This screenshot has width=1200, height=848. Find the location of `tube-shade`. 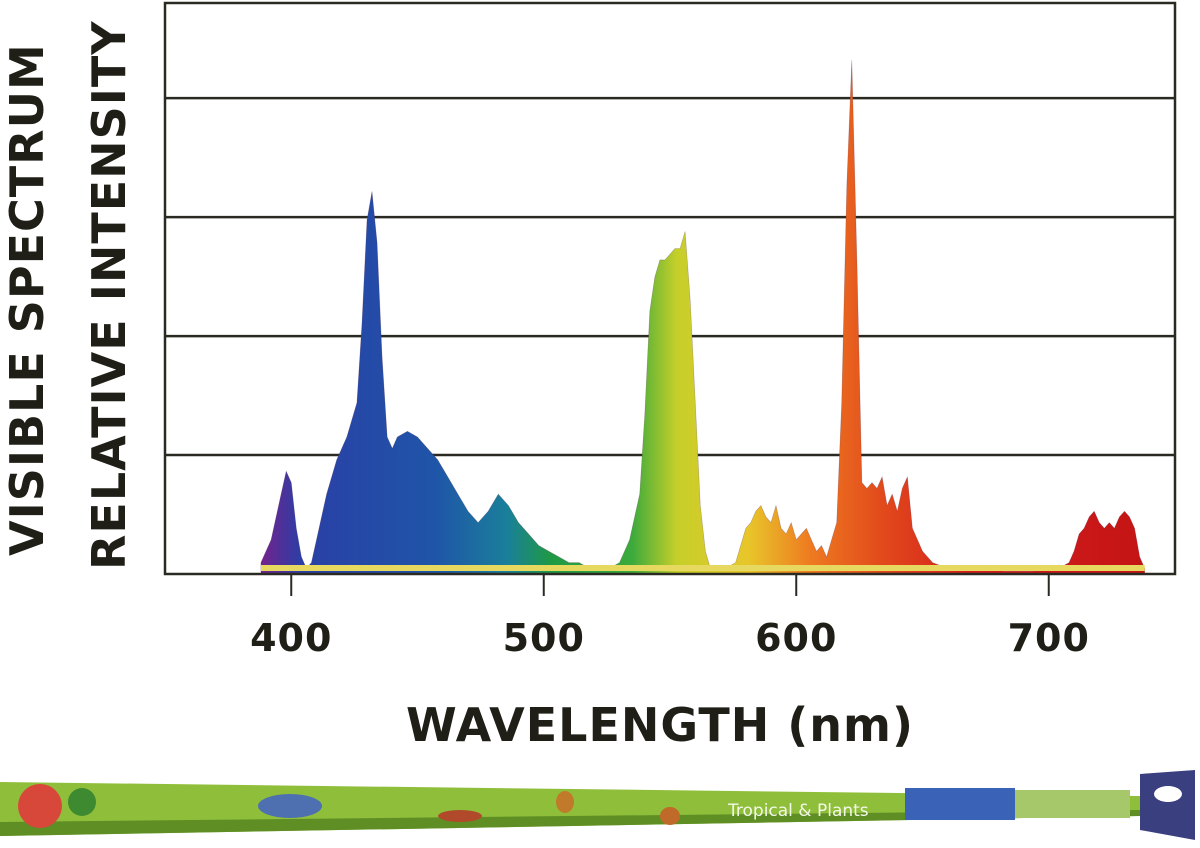

tube-shade is located at coordinates (570, 823).